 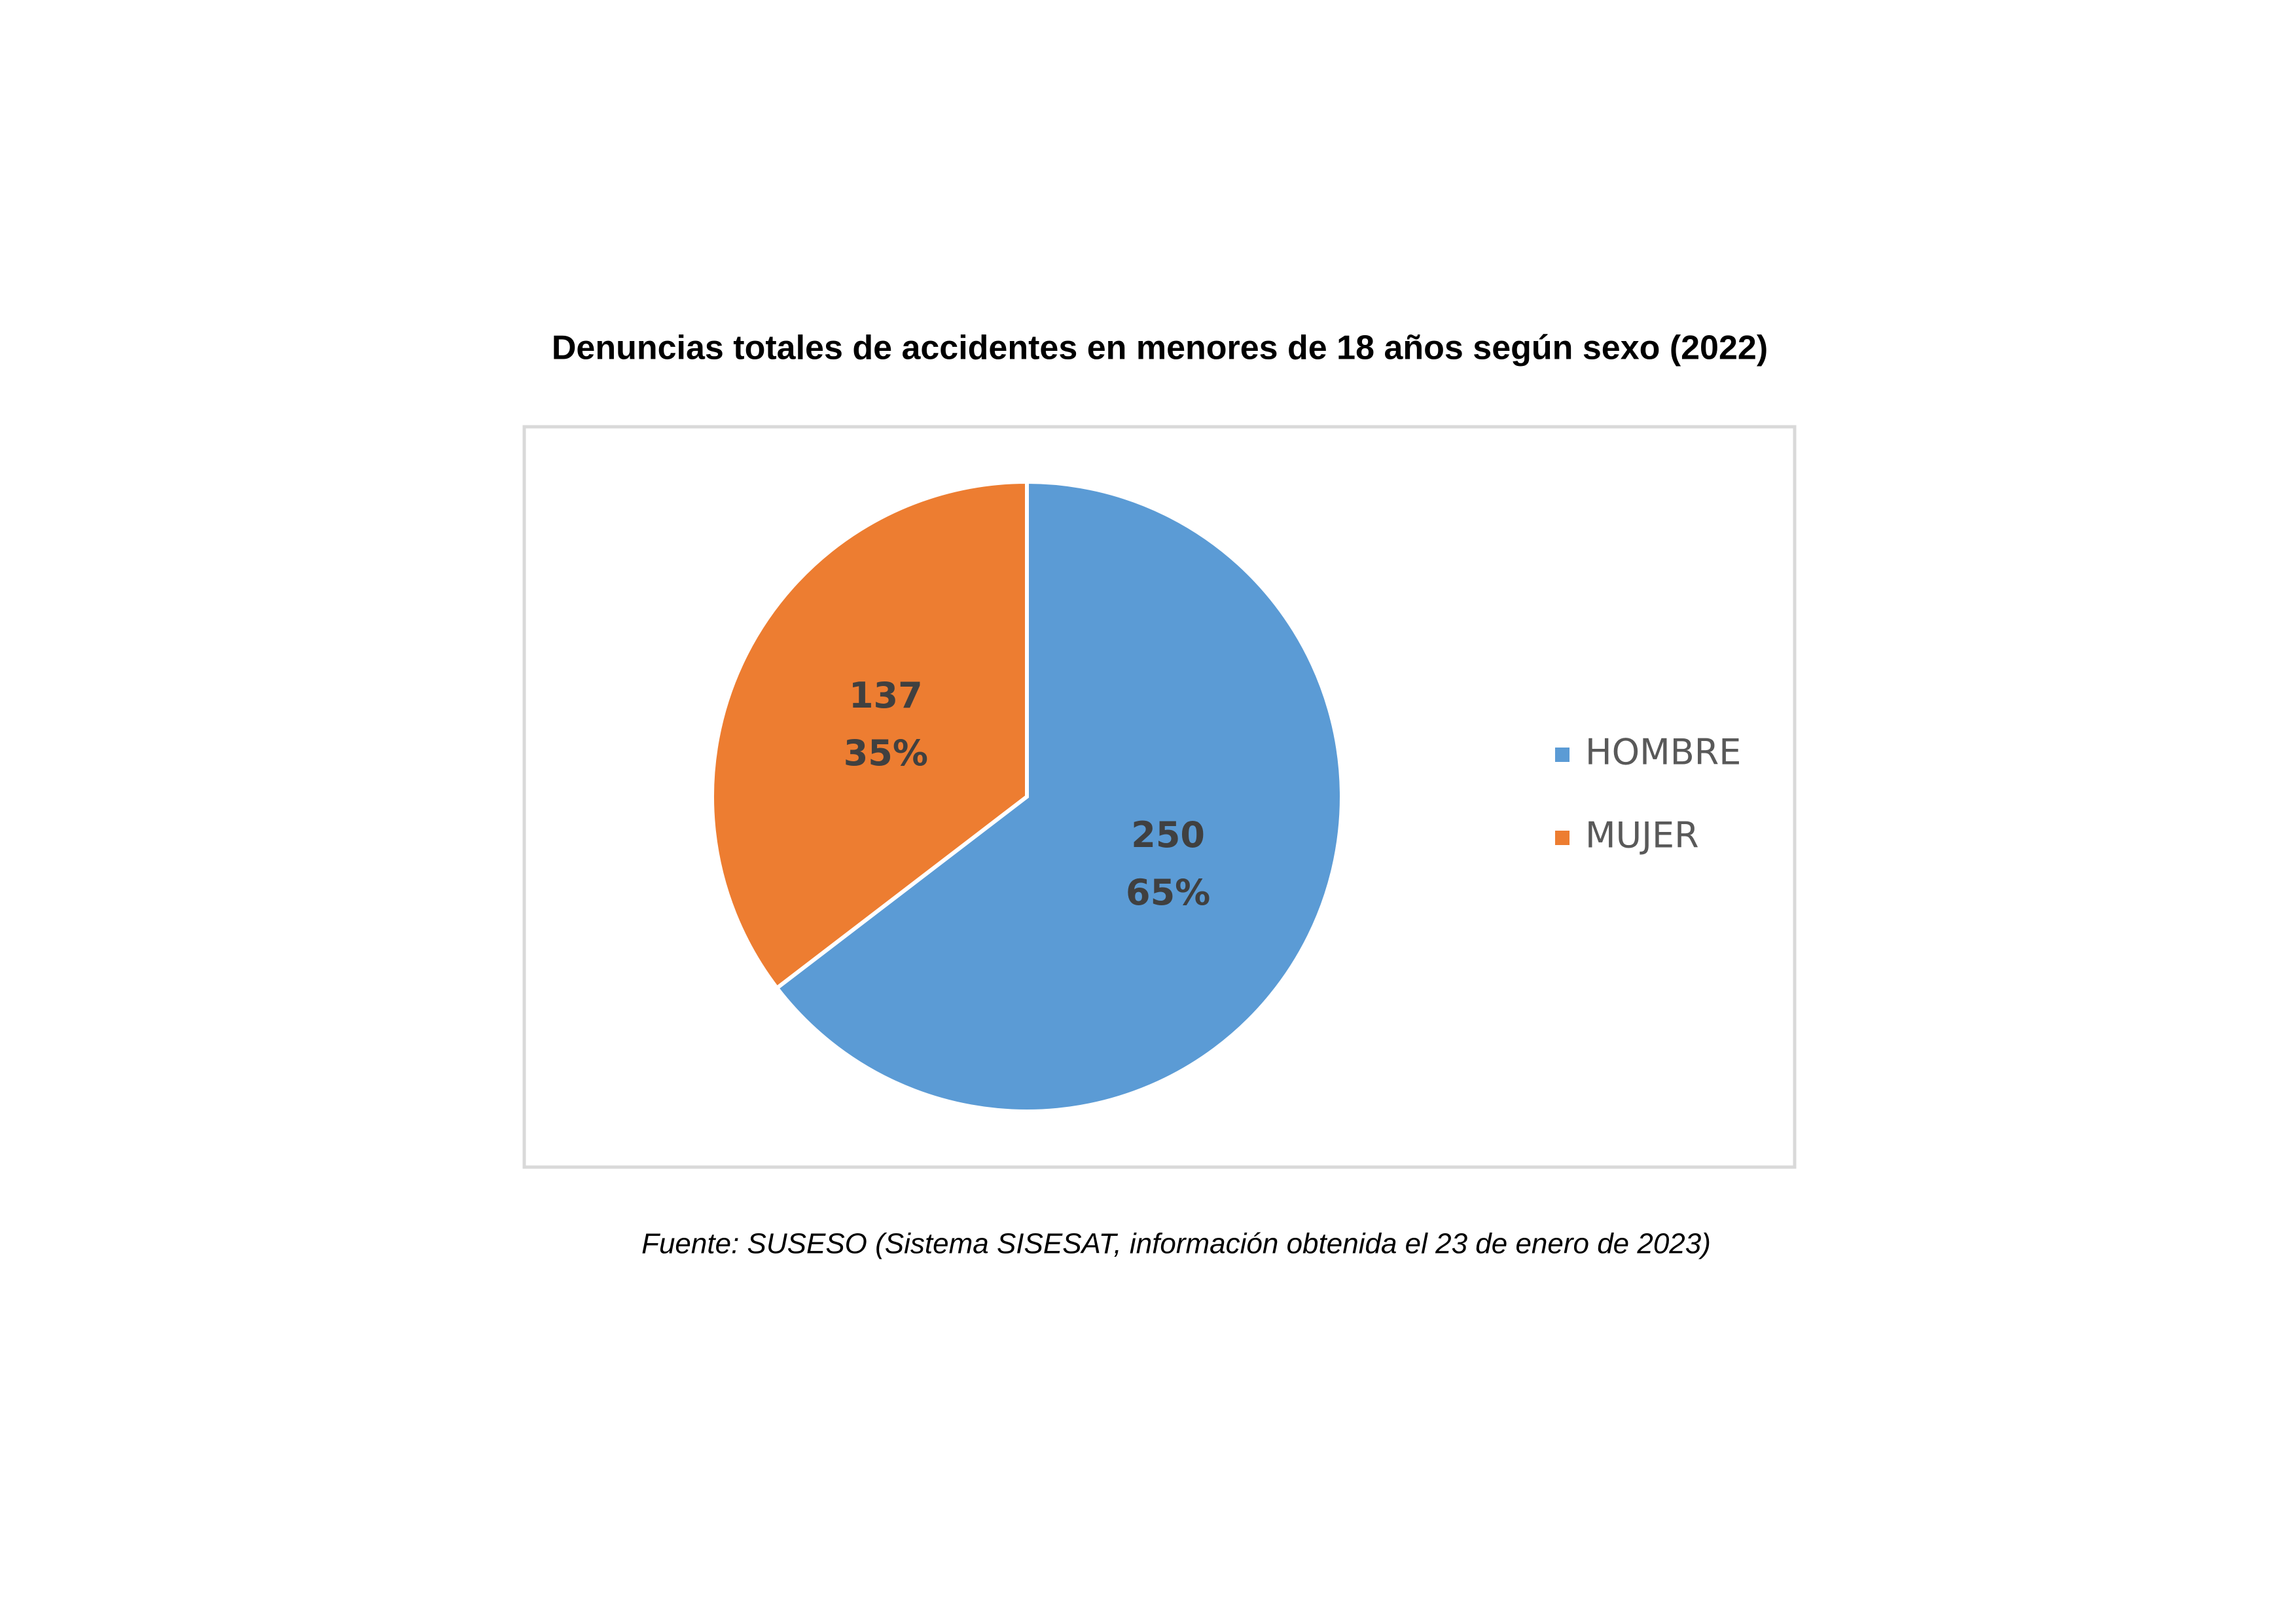 What do you see at coordinates (1642, 835) in the screenshot?
I see `legend-label: MUJER` at bounding box center [1642, 835].